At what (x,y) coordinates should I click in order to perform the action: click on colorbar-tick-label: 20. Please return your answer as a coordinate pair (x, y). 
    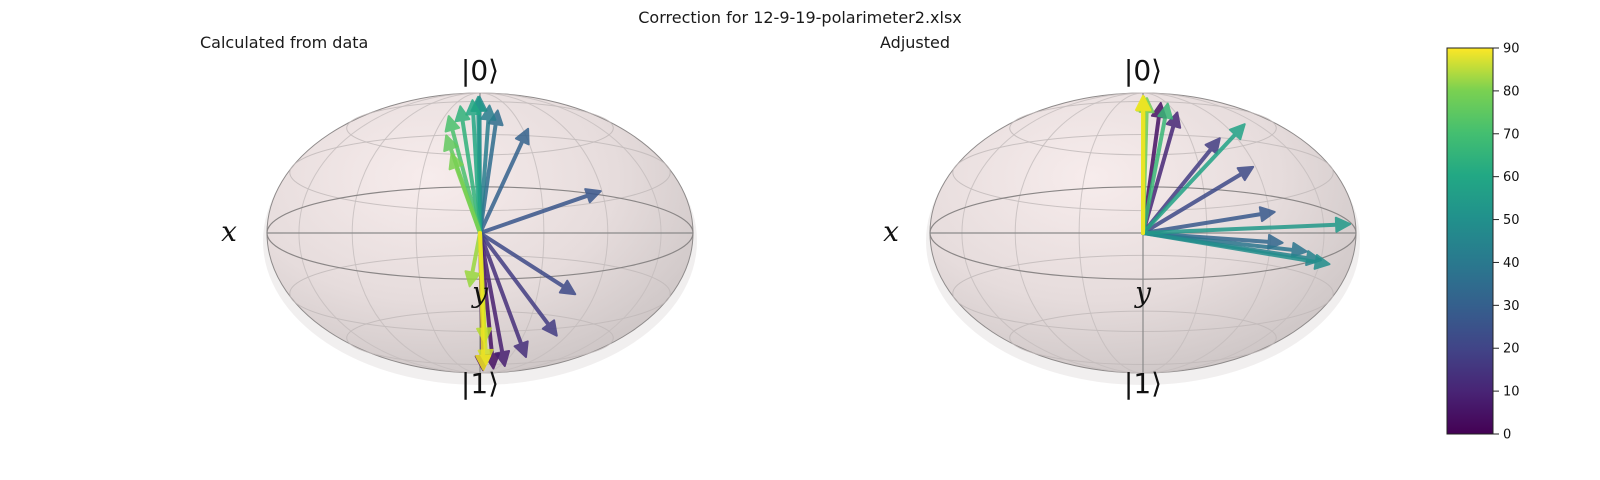
    Looking at the image, I should click on (1511, 349).